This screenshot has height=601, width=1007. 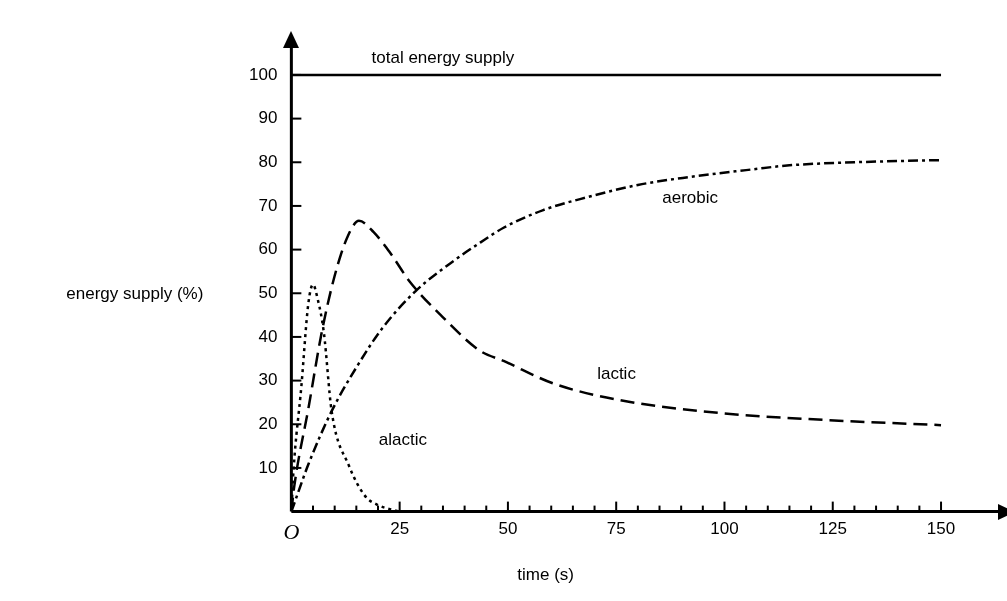 What do you see at coordinates (268, 118) in the screenshot?
I see `y-tick-label: 90` at bounding box center [268, 118].